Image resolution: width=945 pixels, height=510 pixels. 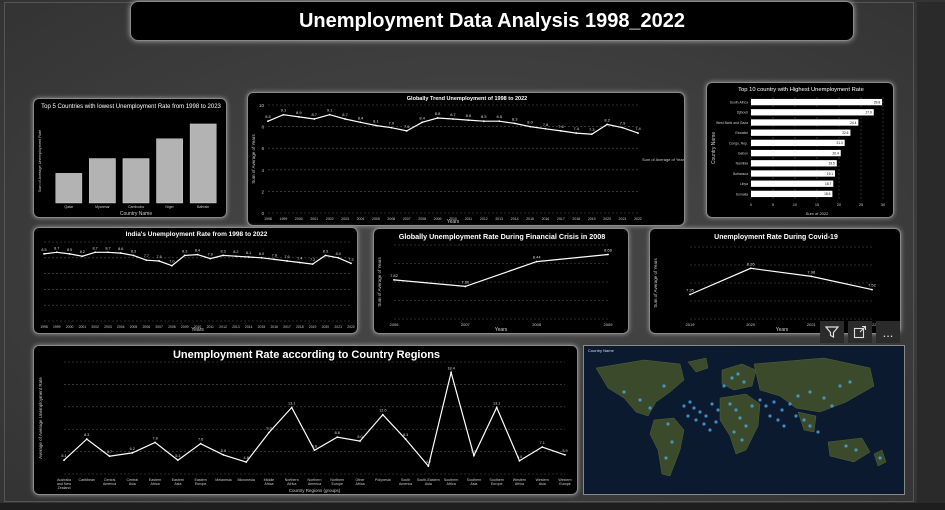 I want to click on x-tick-label: 2007, so click(x=407, y=219).